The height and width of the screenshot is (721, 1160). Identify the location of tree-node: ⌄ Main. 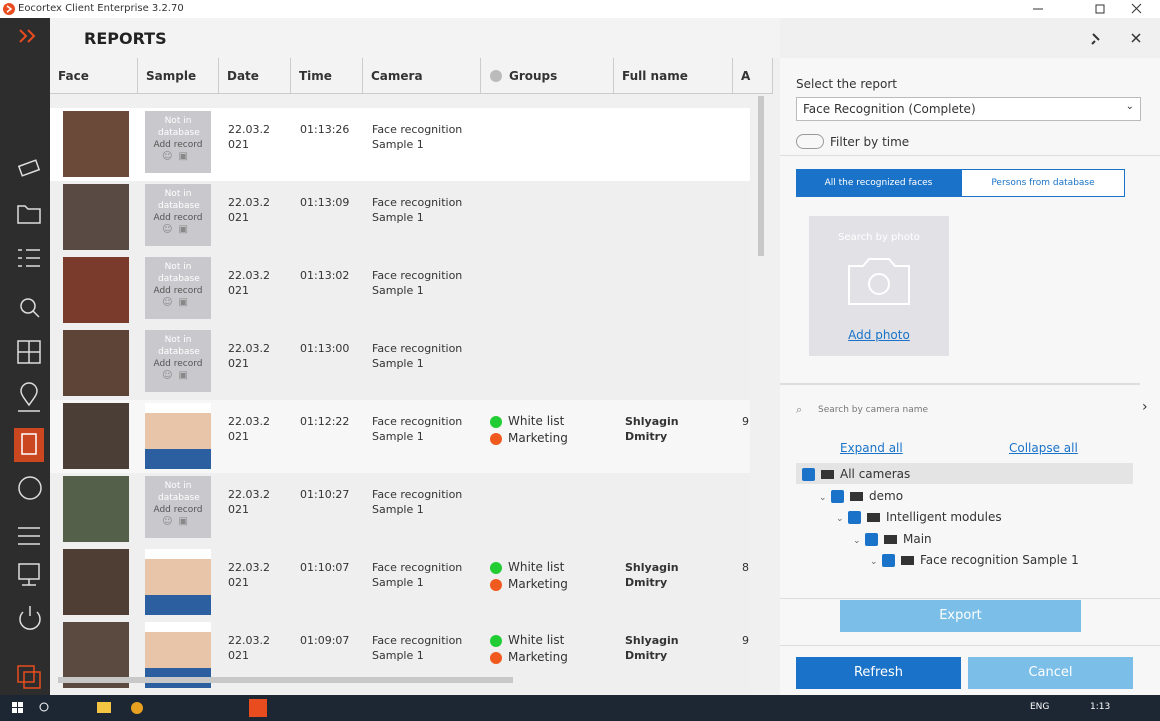
(892, 539).